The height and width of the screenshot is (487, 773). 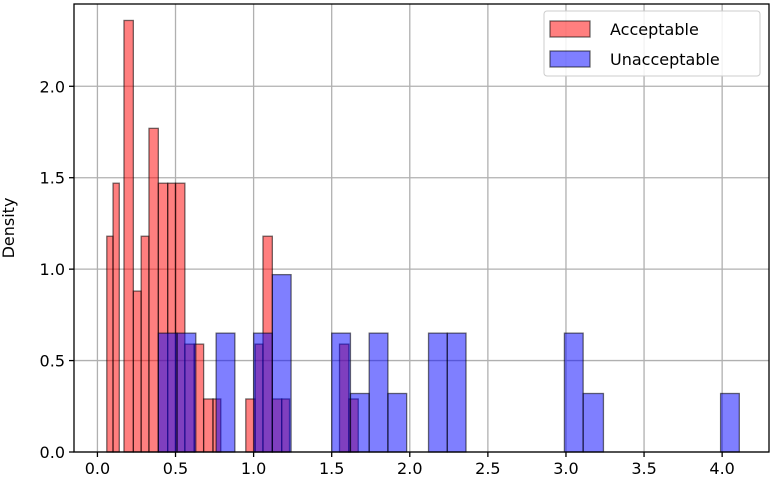 What do you see at coordinates (331, 468) in the screenshot?
I see `x-tick-label: 1.5` at bounding box center [331, 468].